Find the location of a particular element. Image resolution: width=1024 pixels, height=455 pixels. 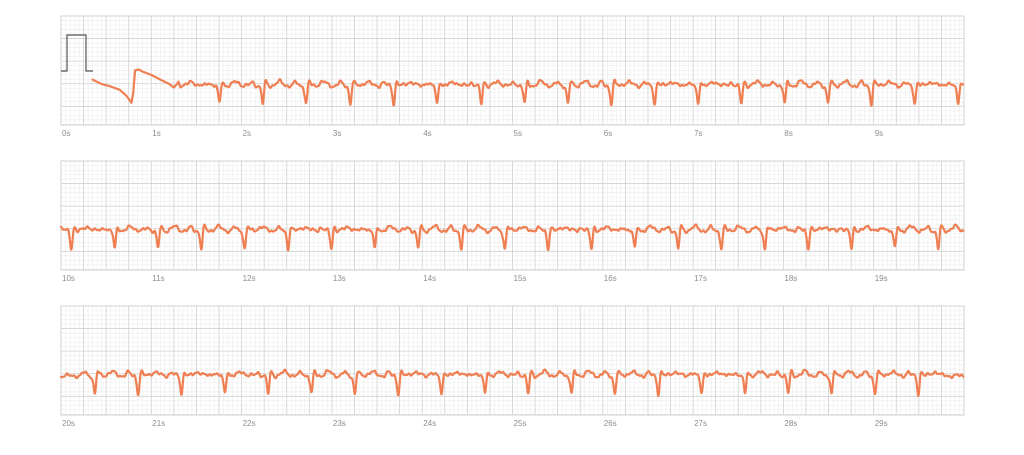

tick-label: 9s is located at coordinates (879, 133).